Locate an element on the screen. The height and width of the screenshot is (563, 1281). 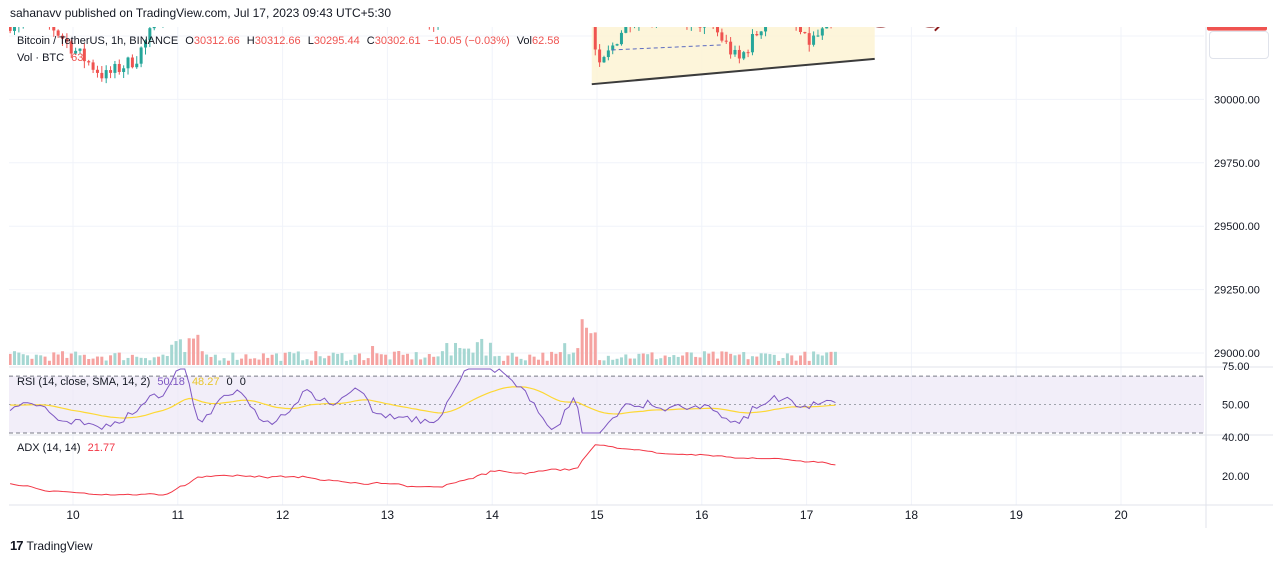
adx-tick-label: 20.00 is located at coordinates (1236, 477).